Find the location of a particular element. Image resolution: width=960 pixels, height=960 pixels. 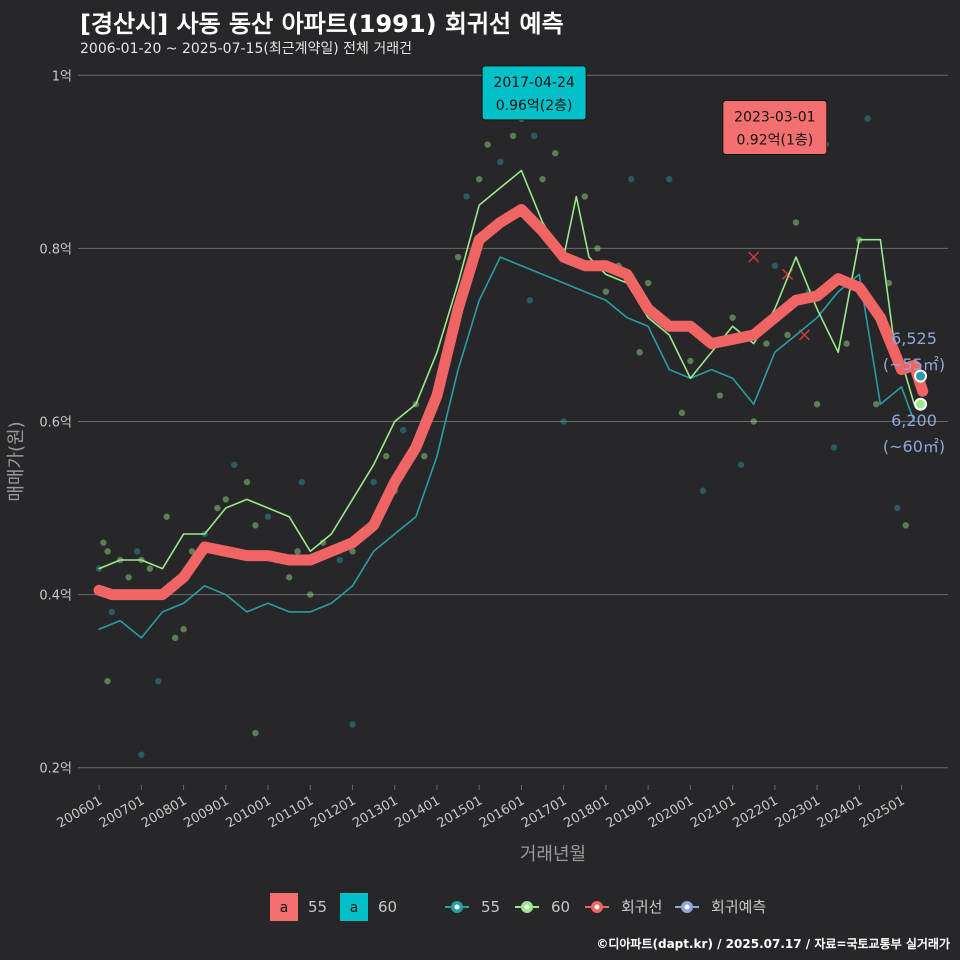

legend-label-60: 60 is located at coordinates (387, 907).